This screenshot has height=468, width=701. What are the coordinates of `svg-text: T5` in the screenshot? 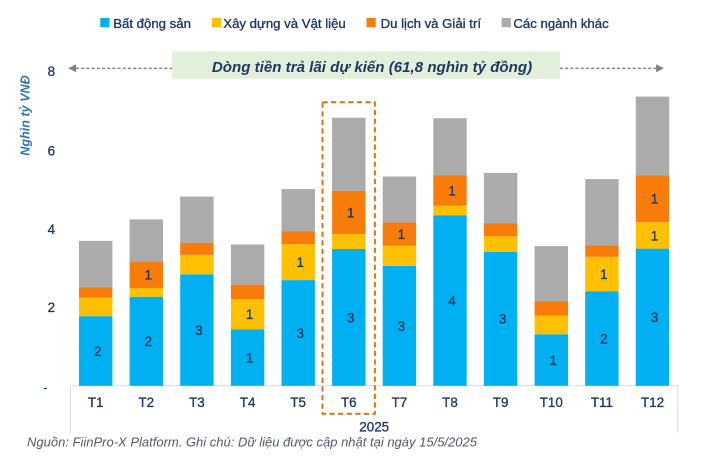 It's located at (298, 402).